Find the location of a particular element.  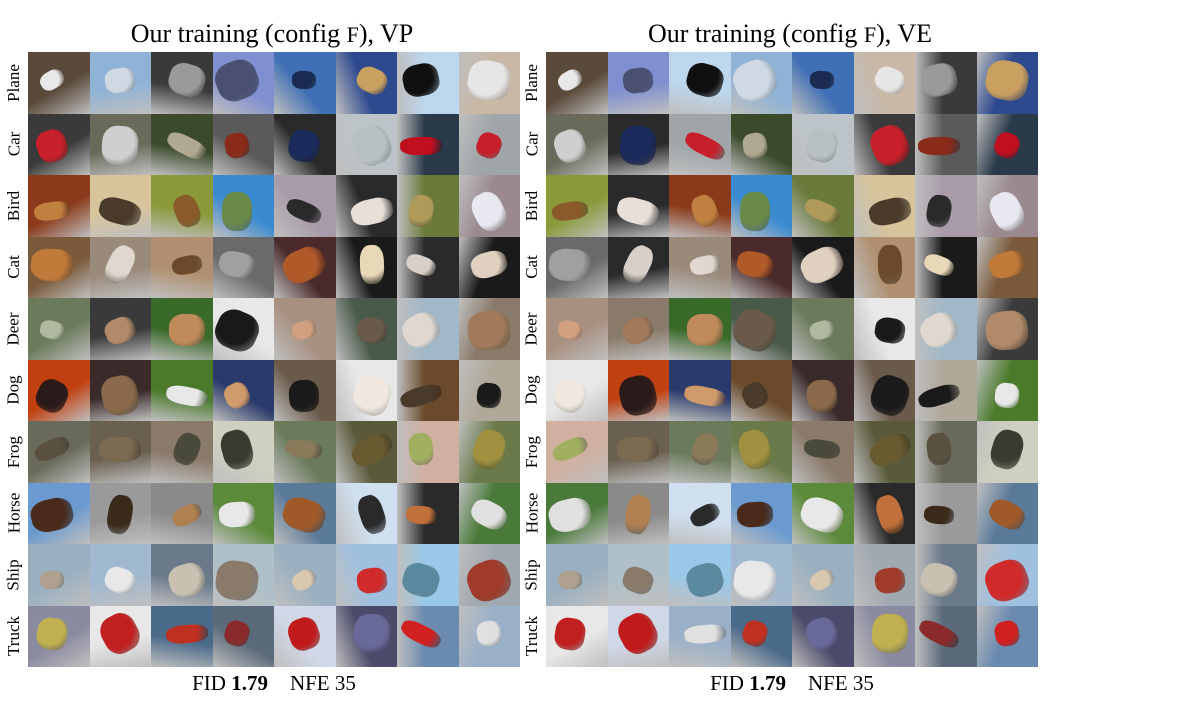

title-suffix: ), VP is located at coordinates (386, 33).